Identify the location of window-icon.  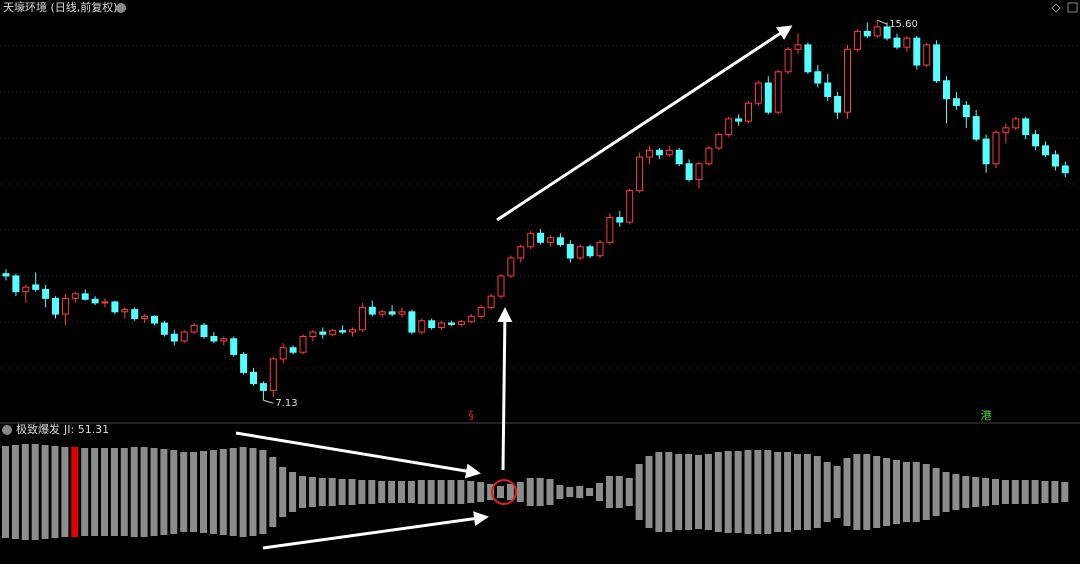
(1072, 7).